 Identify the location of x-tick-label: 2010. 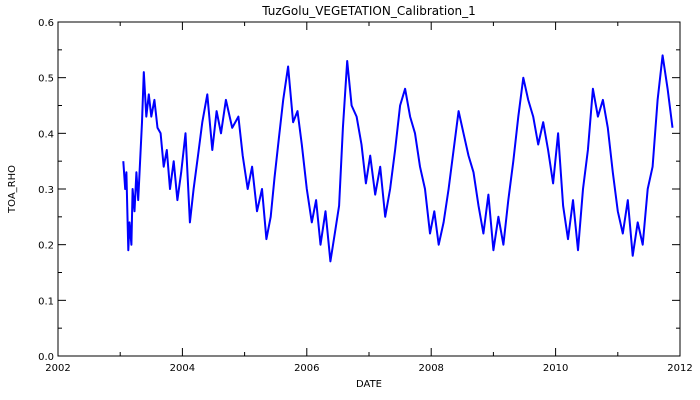
(555, 368).